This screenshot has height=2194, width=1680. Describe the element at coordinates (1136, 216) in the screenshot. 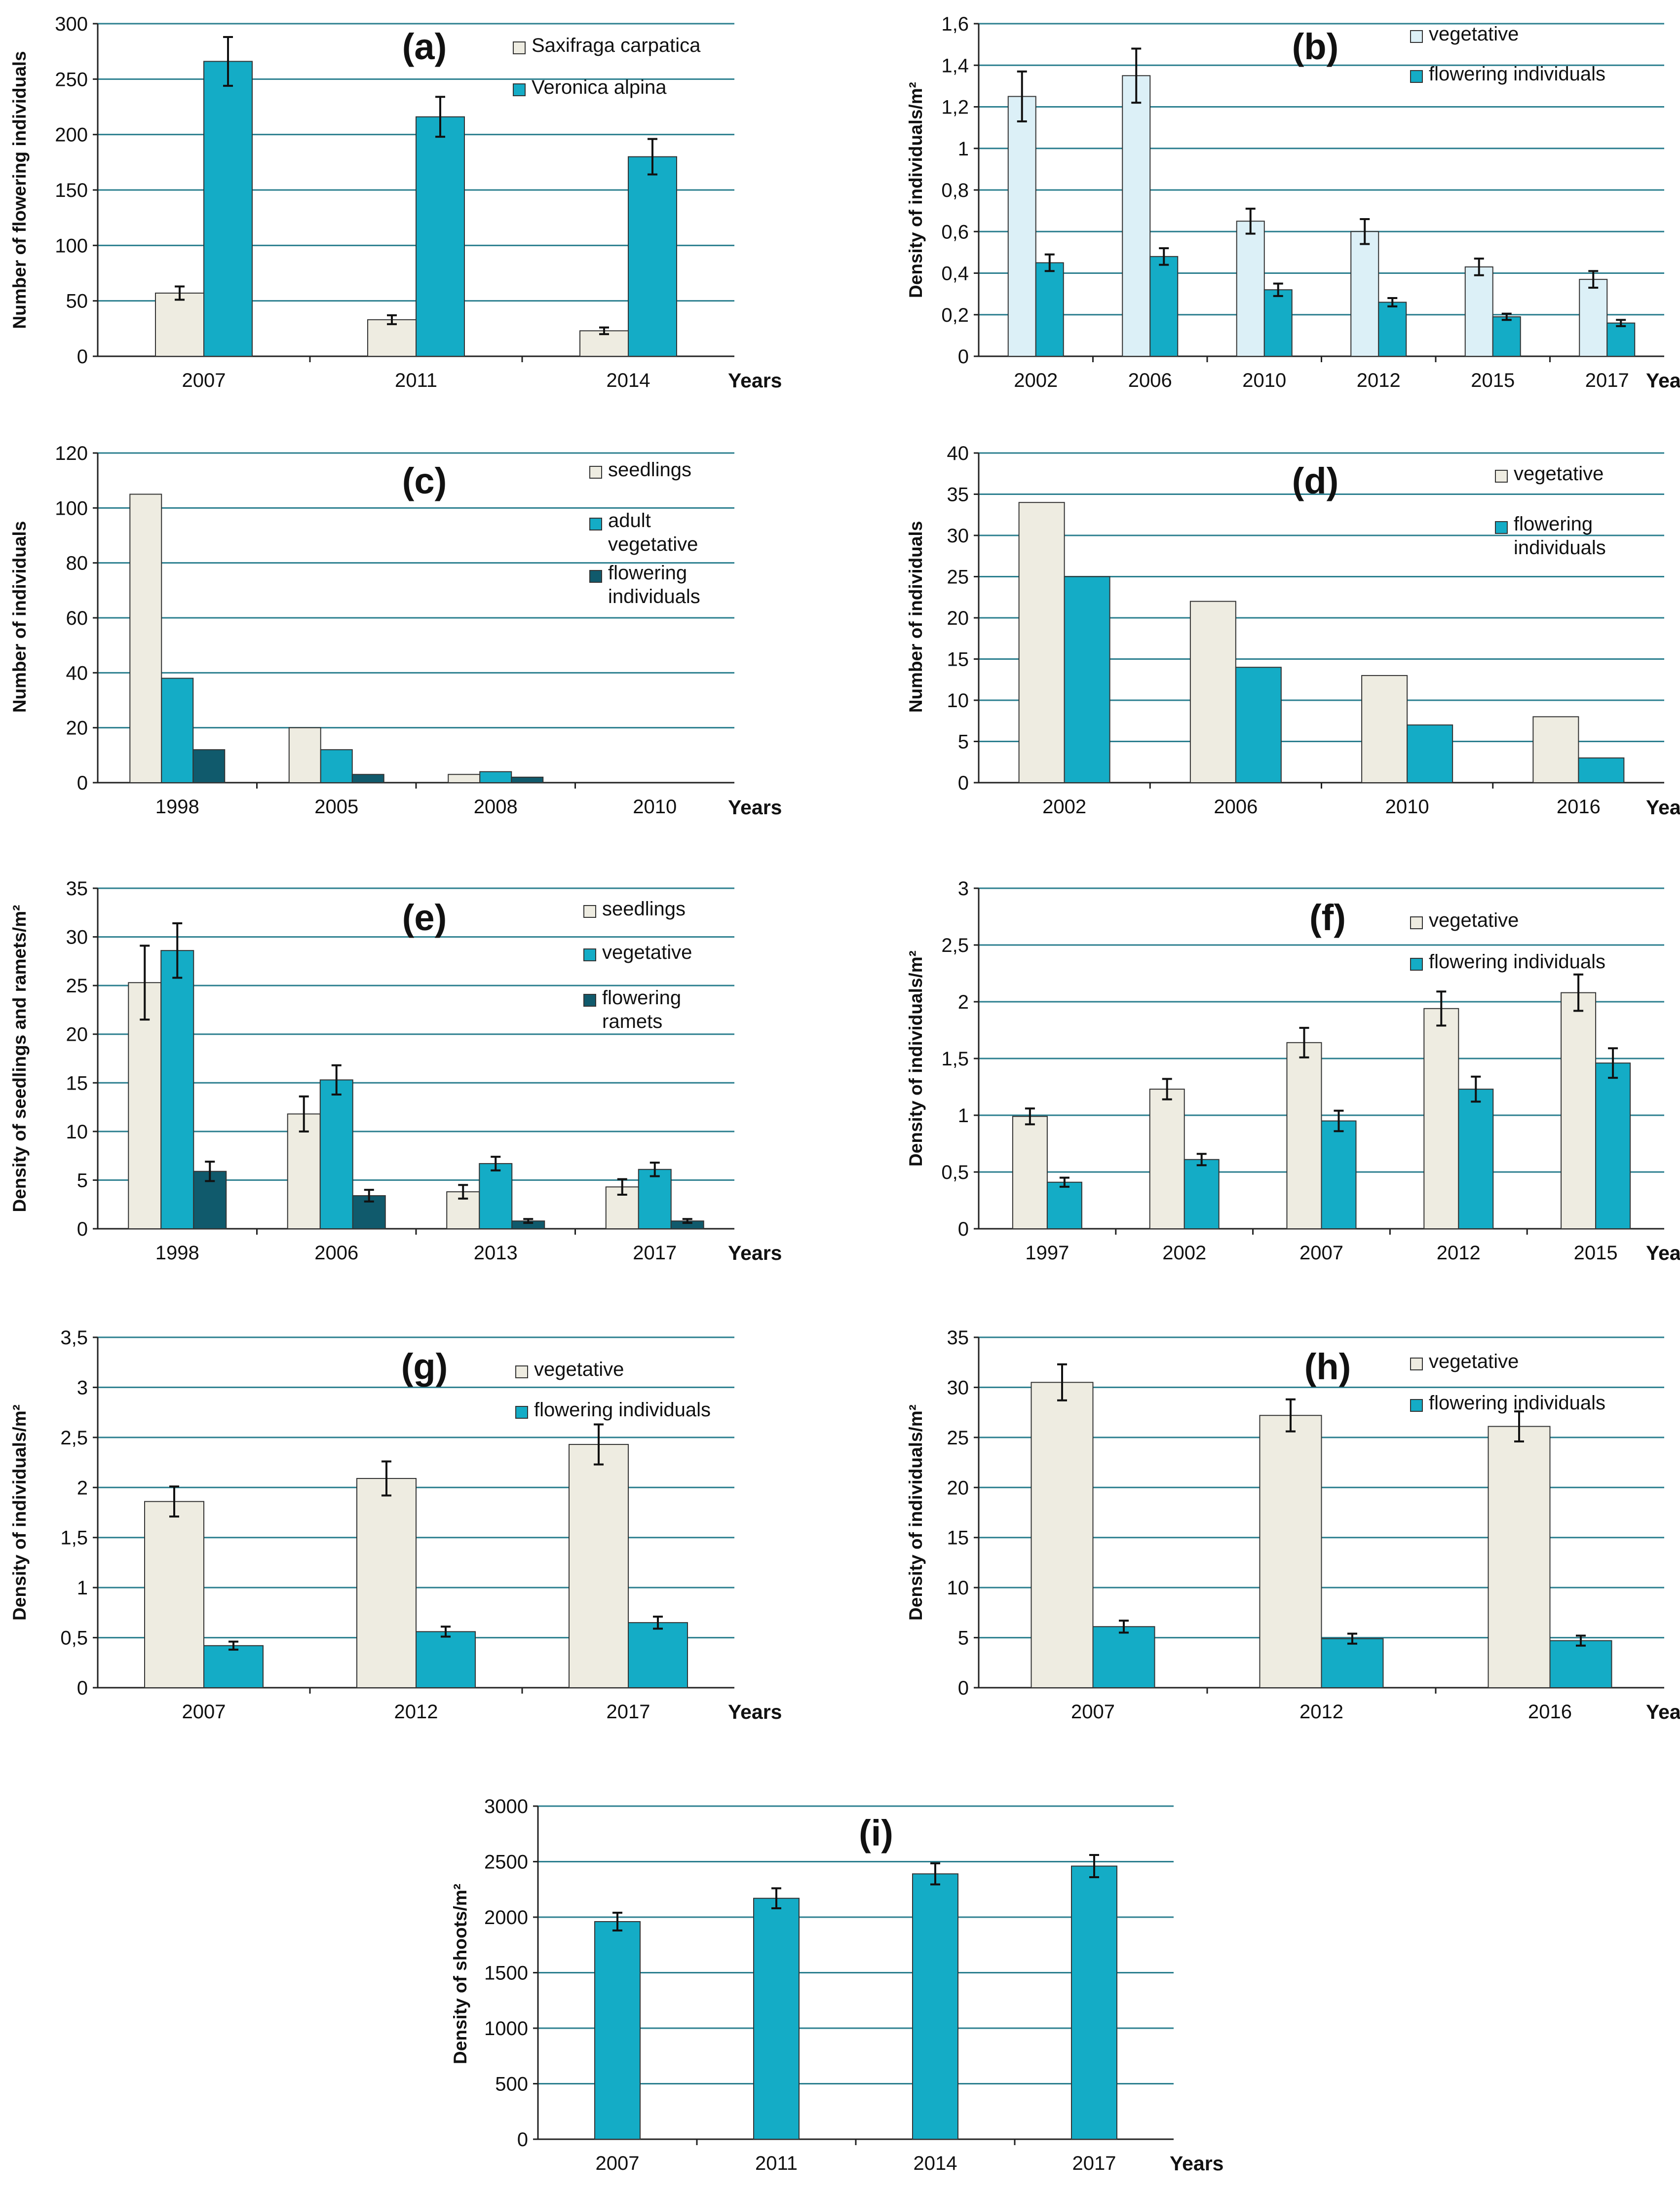

I see `bar-vegetative-2006` at that location.